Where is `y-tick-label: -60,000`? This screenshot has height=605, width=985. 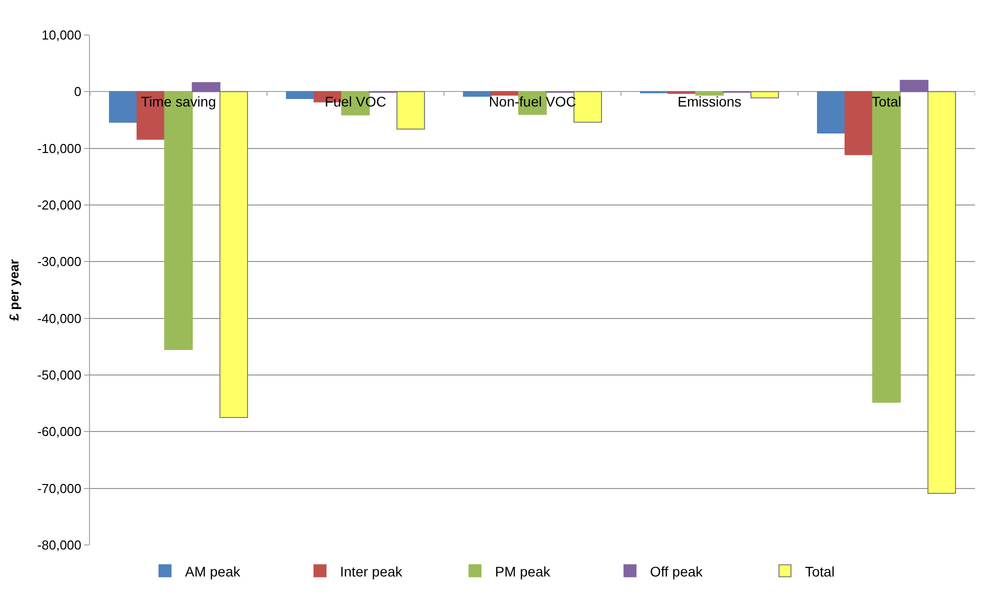
y-tick-label: -60,000 is located at coordinates (59, 432).